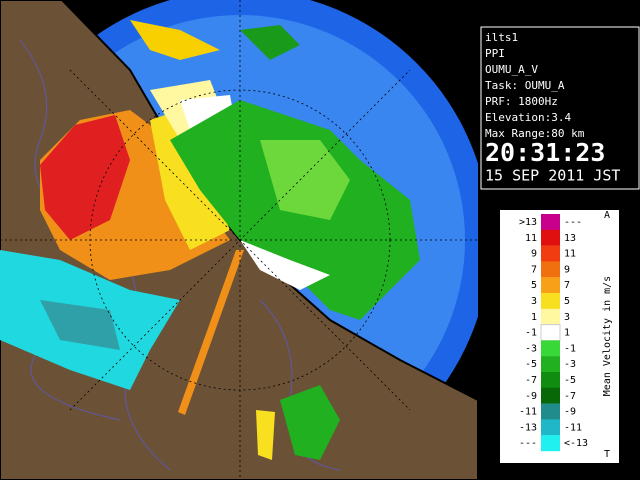  Describe the element at coordinates (534, 269) in the screenshot. I see `legend-low: 7` at that location.